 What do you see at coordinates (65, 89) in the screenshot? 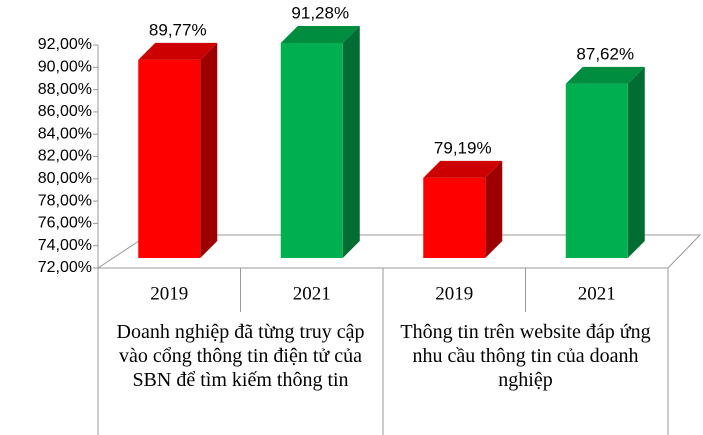
I see `y-tick-label: 88,00%` at bounding box center [65, 89].